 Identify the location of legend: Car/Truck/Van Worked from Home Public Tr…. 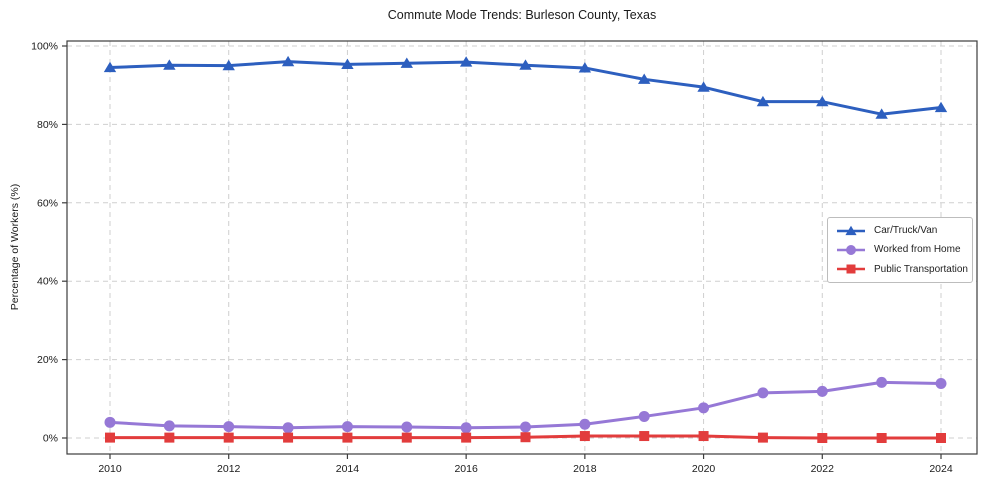
(900, 250).